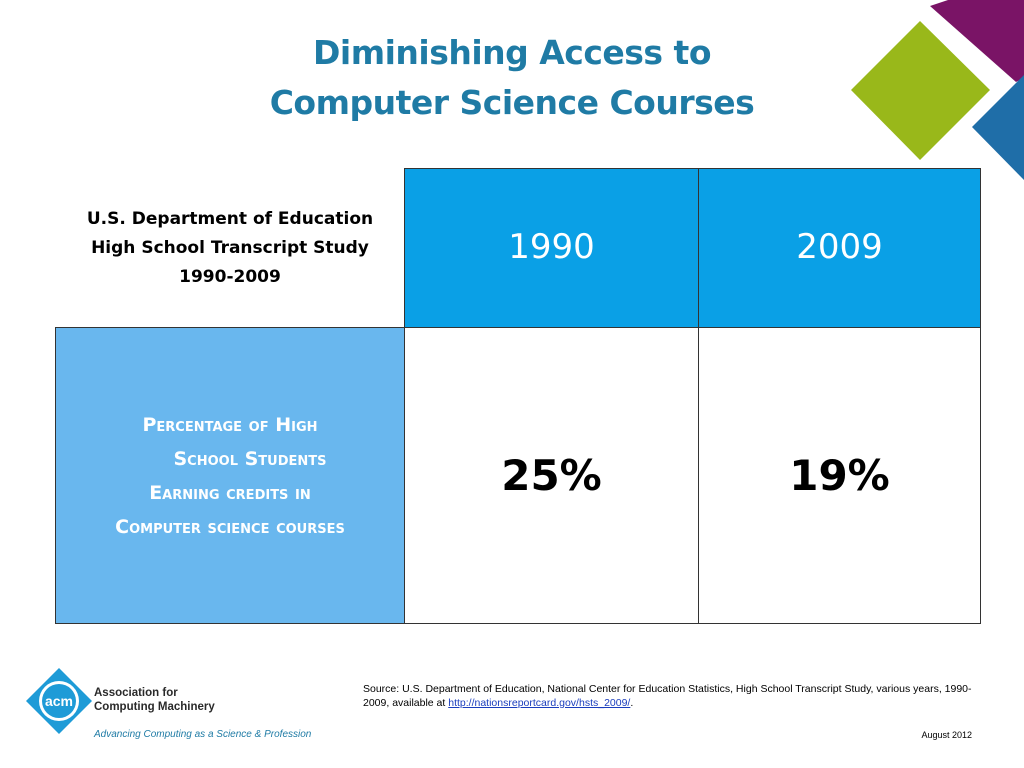 This screenshot has height=768, width=1024. I want to click on study-line-3: 1990-2009, so click(230, 276).